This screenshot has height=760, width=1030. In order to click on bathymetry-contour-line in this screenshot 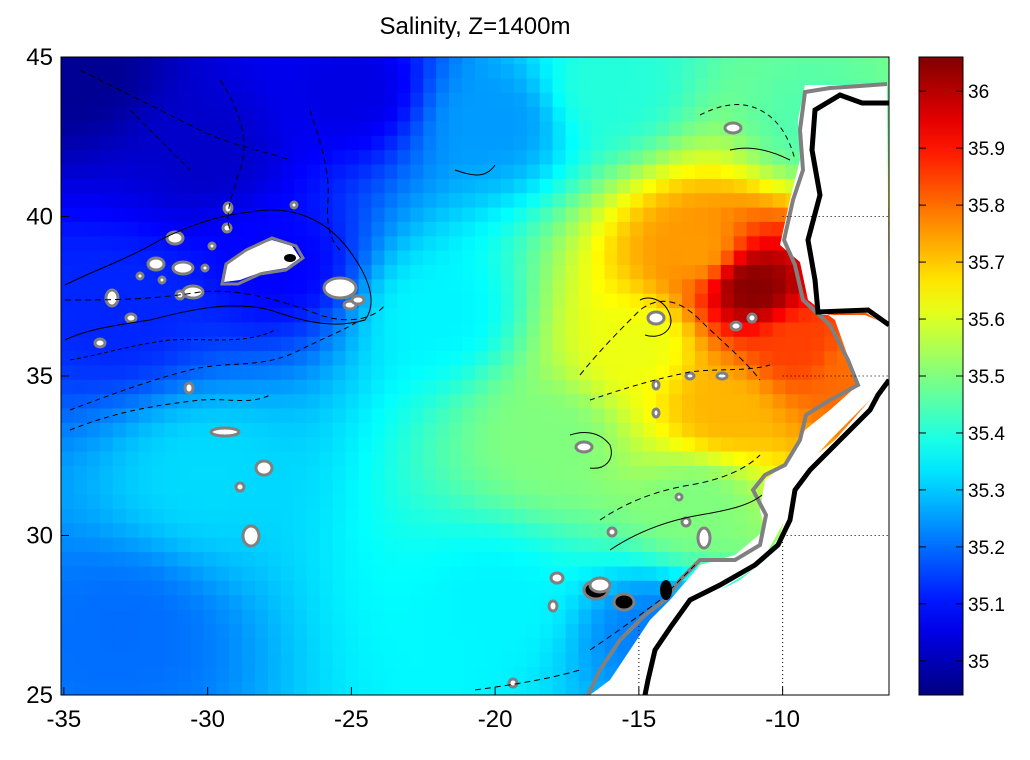, I will do `click(642, 607)`.